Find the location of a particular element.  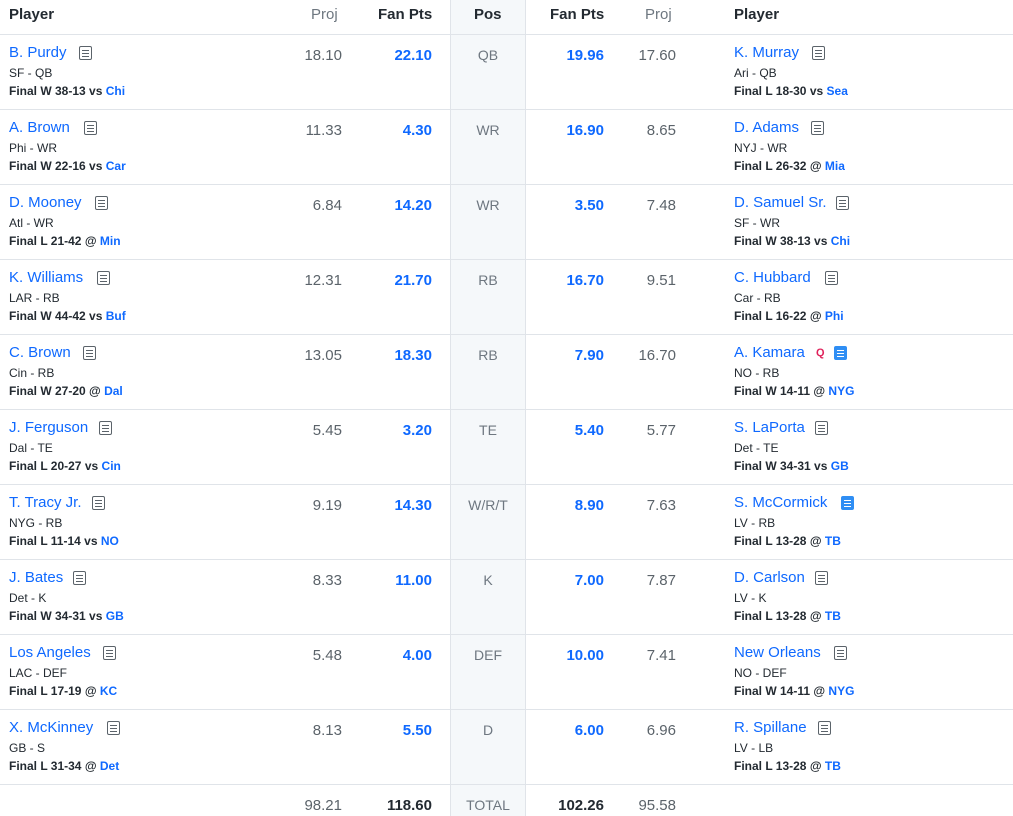

game-result: Final L 26-32 @ Mia is located at coordinates (789, 166).